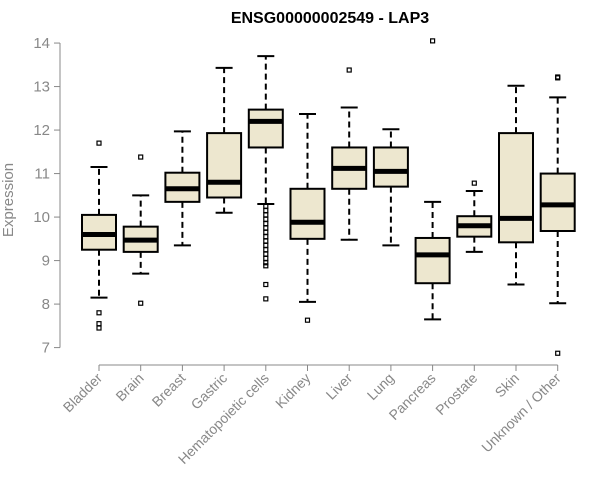 The width and height of the screenshot is (600, 500). I want to click on box-lung, so click(390, 187).